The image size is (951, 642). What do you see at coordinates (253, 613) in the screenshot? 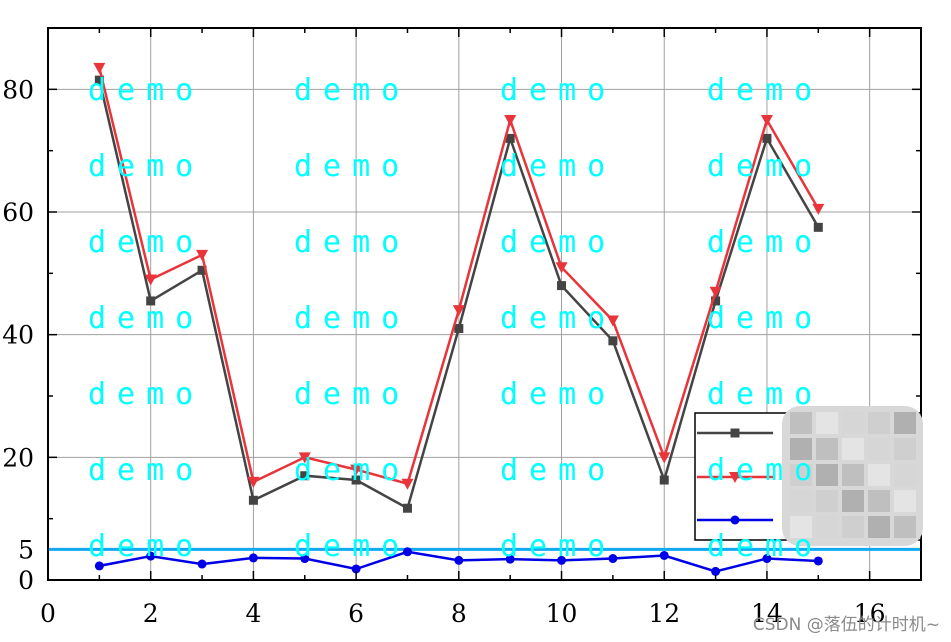
I see `x-tick-label: 4` at bounding box center [253, 613].